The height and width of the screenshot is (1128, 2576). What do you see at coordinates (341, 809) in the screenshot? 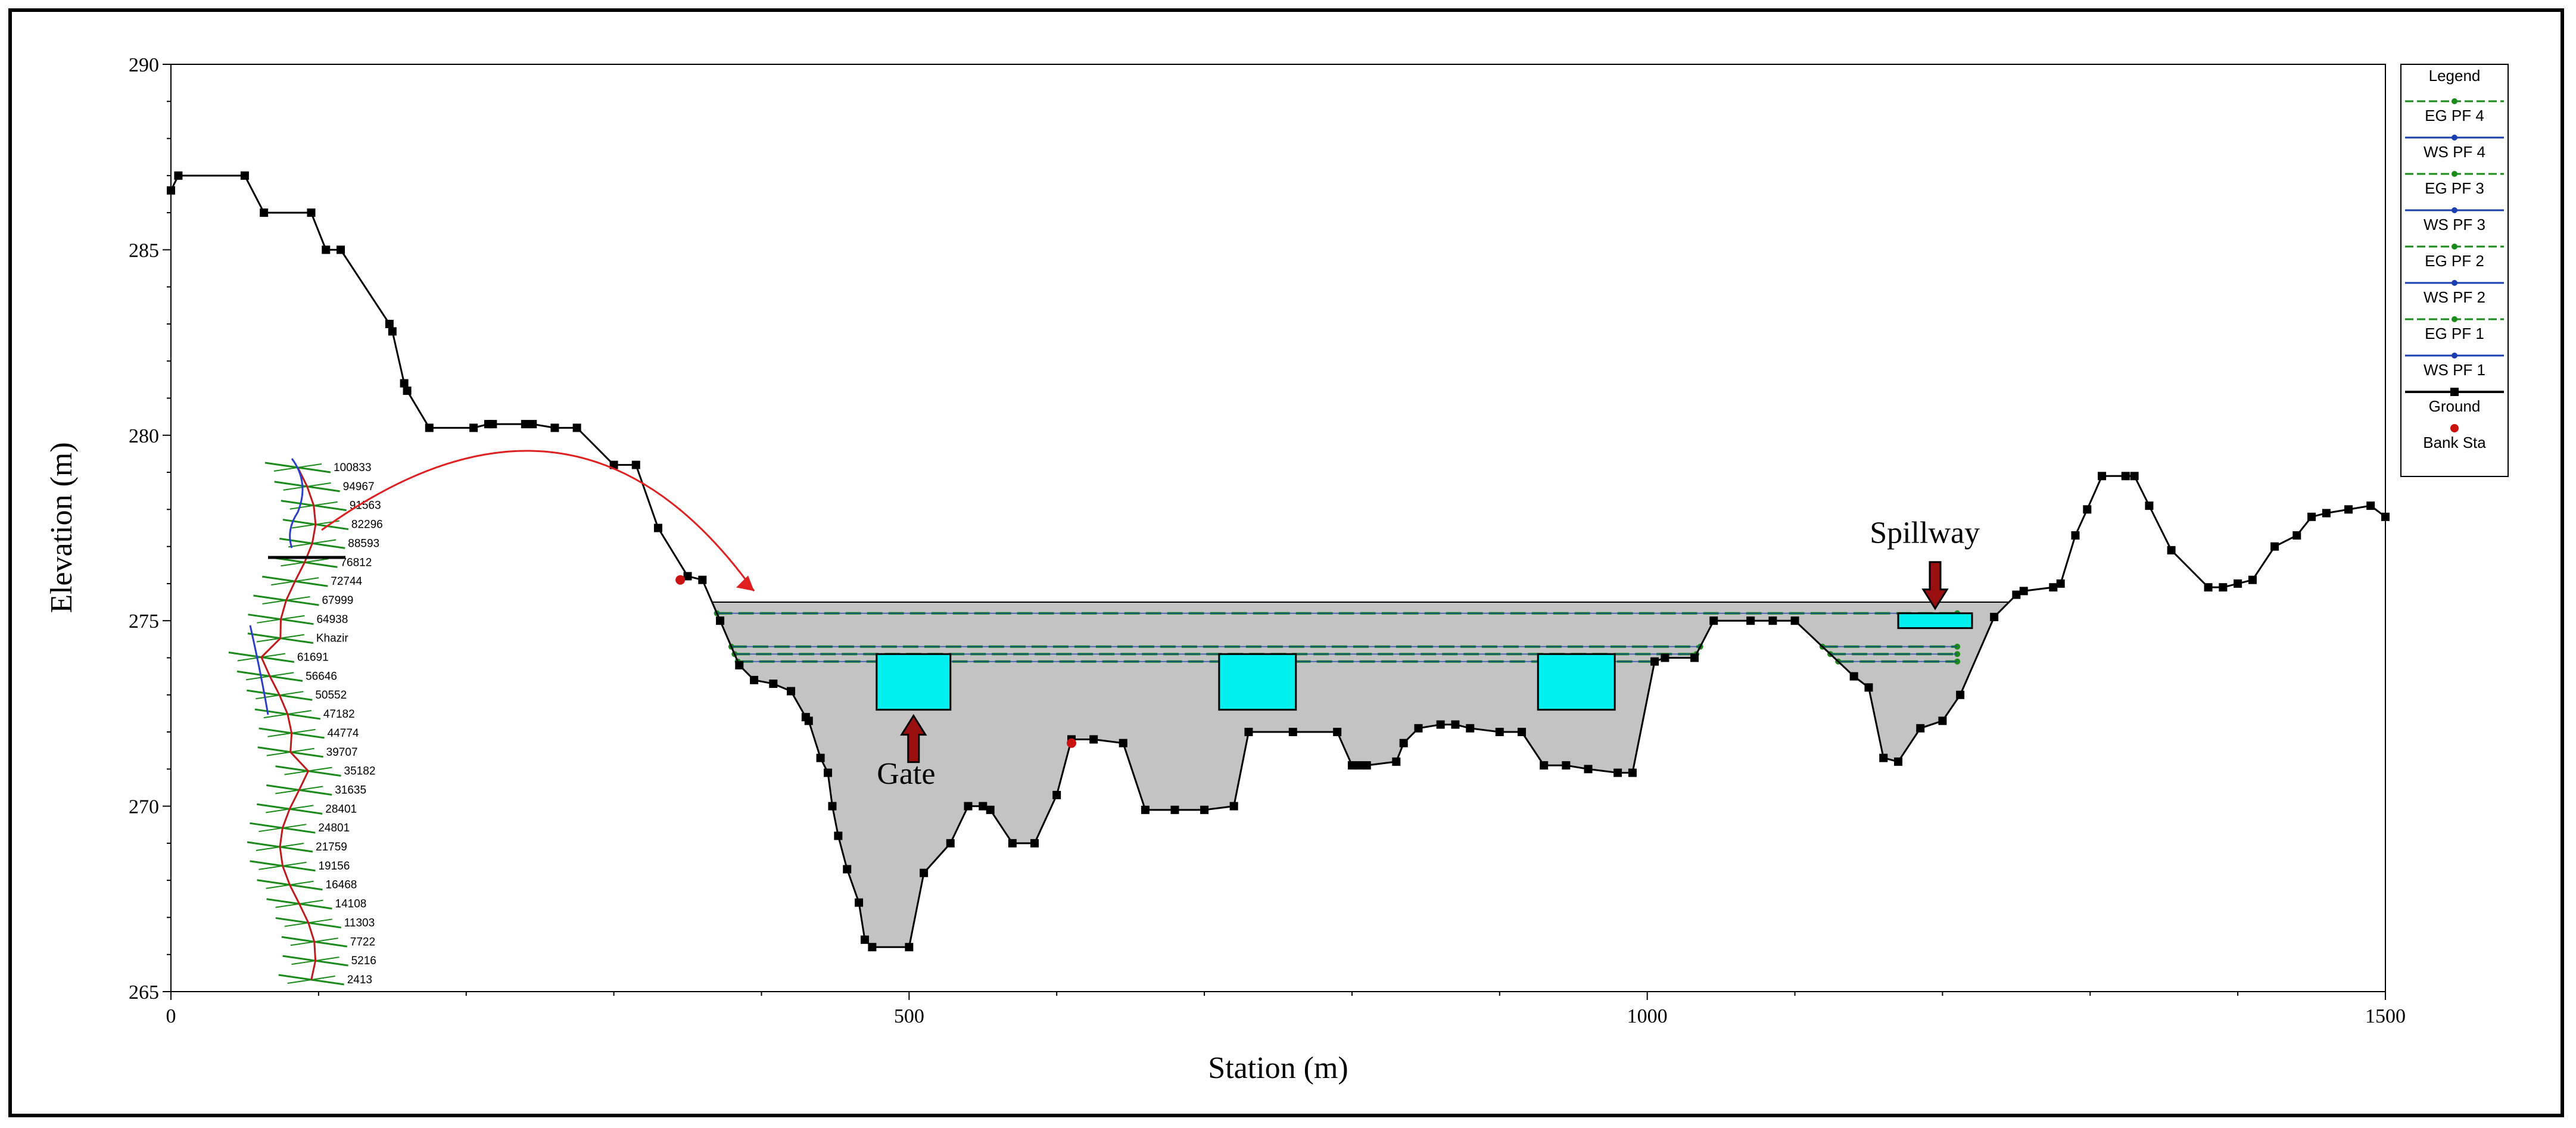
I see `inset-label-19: 28401` at bounding box center [341, 809].